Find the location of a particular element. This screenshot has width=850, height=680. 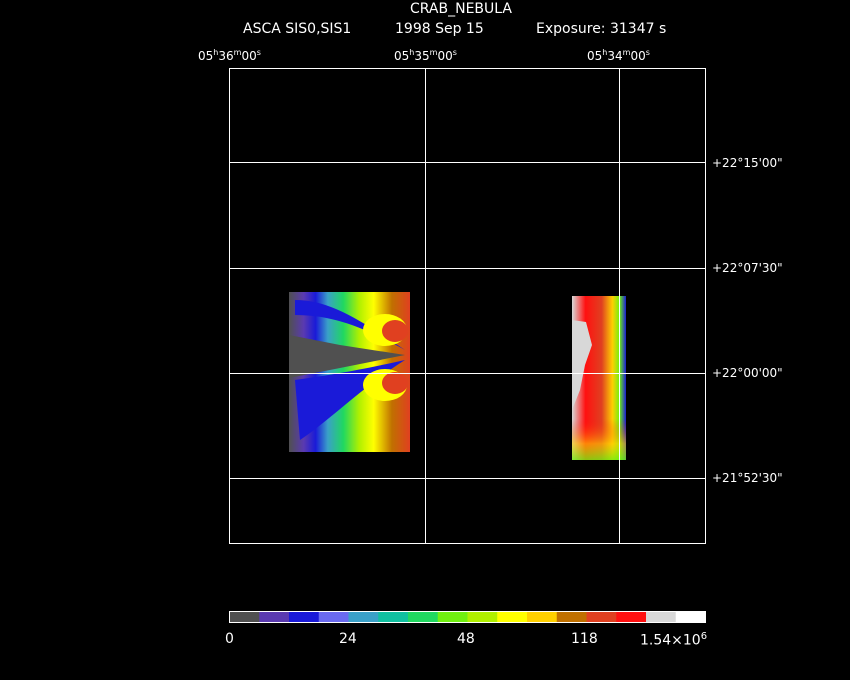

image-region-east-hotspot-upper-core is located at coordinates (395, 331).